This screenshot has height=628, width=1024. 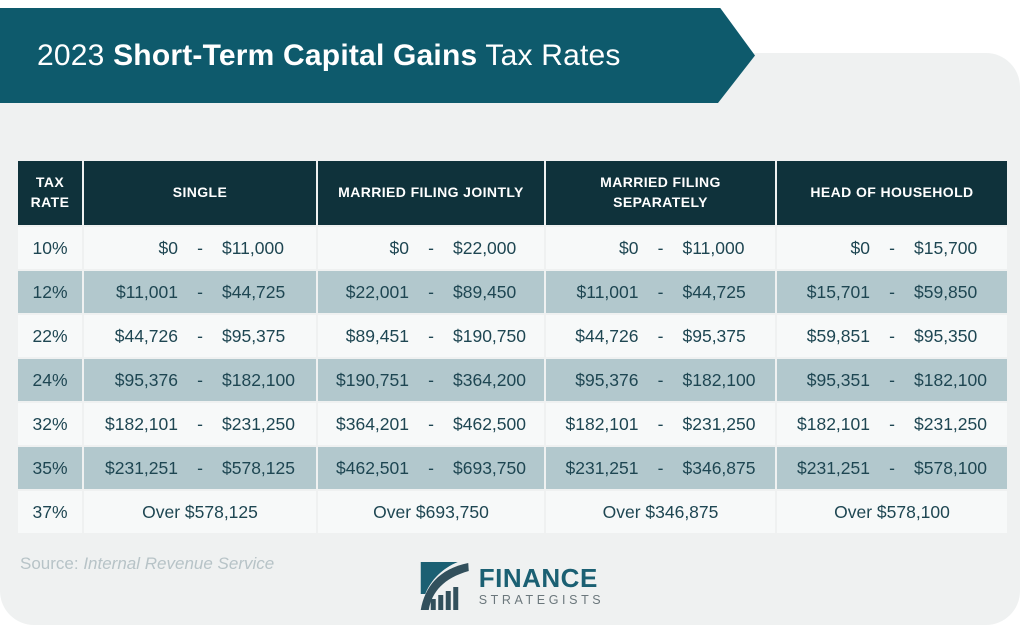 I want to click on range-max: $89,450, so click(x=485, y=291).